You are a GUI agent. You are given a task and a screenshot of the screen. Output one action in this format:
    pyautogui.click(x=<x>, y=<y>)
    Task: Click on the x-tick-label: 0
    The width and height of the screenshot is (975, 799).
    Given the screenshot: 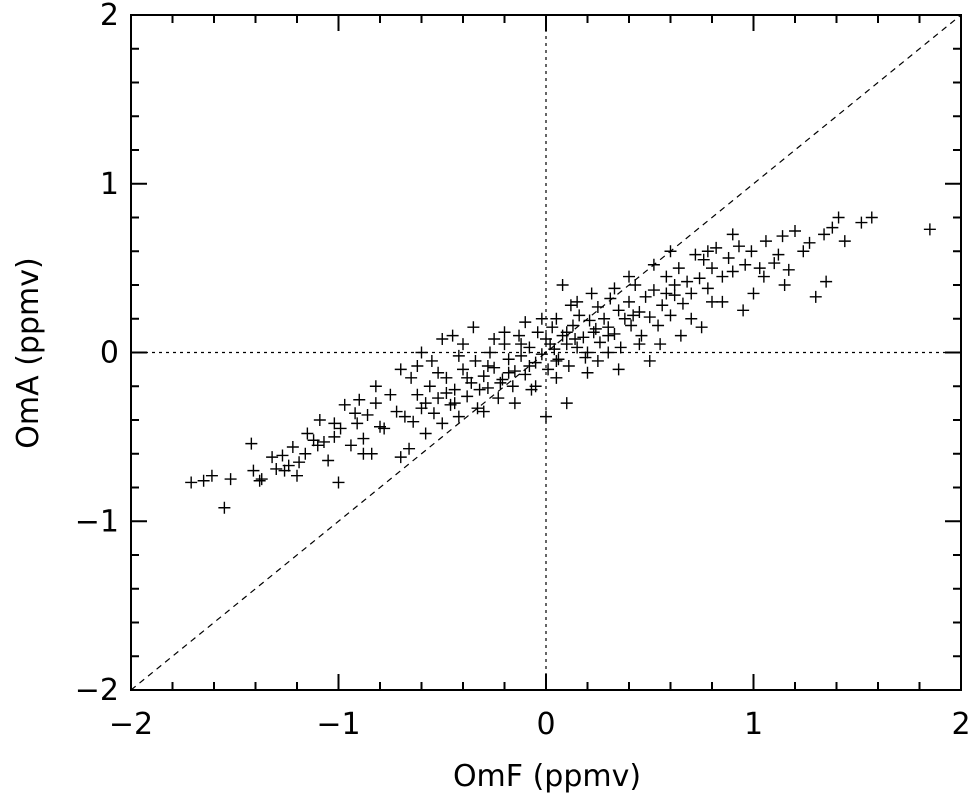 What is the action you would take?
    pyautogui.click(x=545, y=724)
    